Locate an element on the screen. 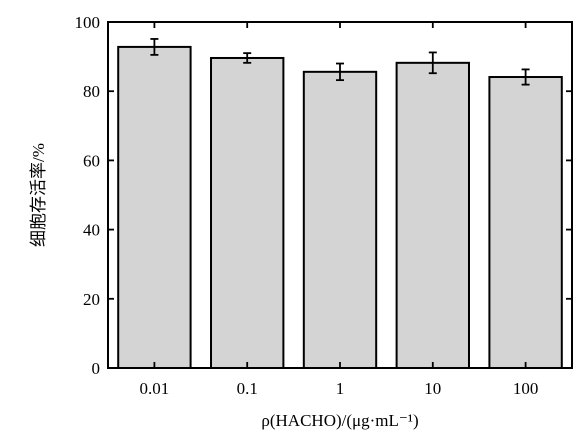  error-bars-group is located at coordinates (340, 62).